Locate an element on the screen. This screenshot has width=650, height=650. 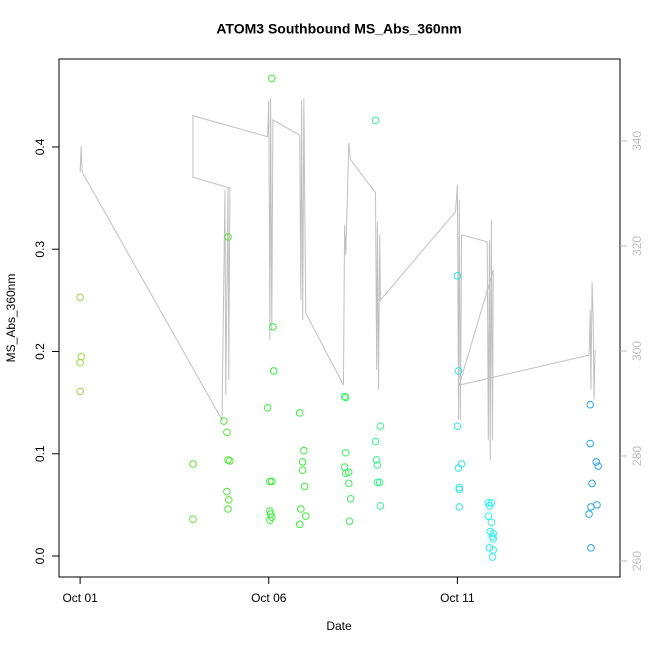
y2-tick-label: 300 is located at coordinates (637, 351).